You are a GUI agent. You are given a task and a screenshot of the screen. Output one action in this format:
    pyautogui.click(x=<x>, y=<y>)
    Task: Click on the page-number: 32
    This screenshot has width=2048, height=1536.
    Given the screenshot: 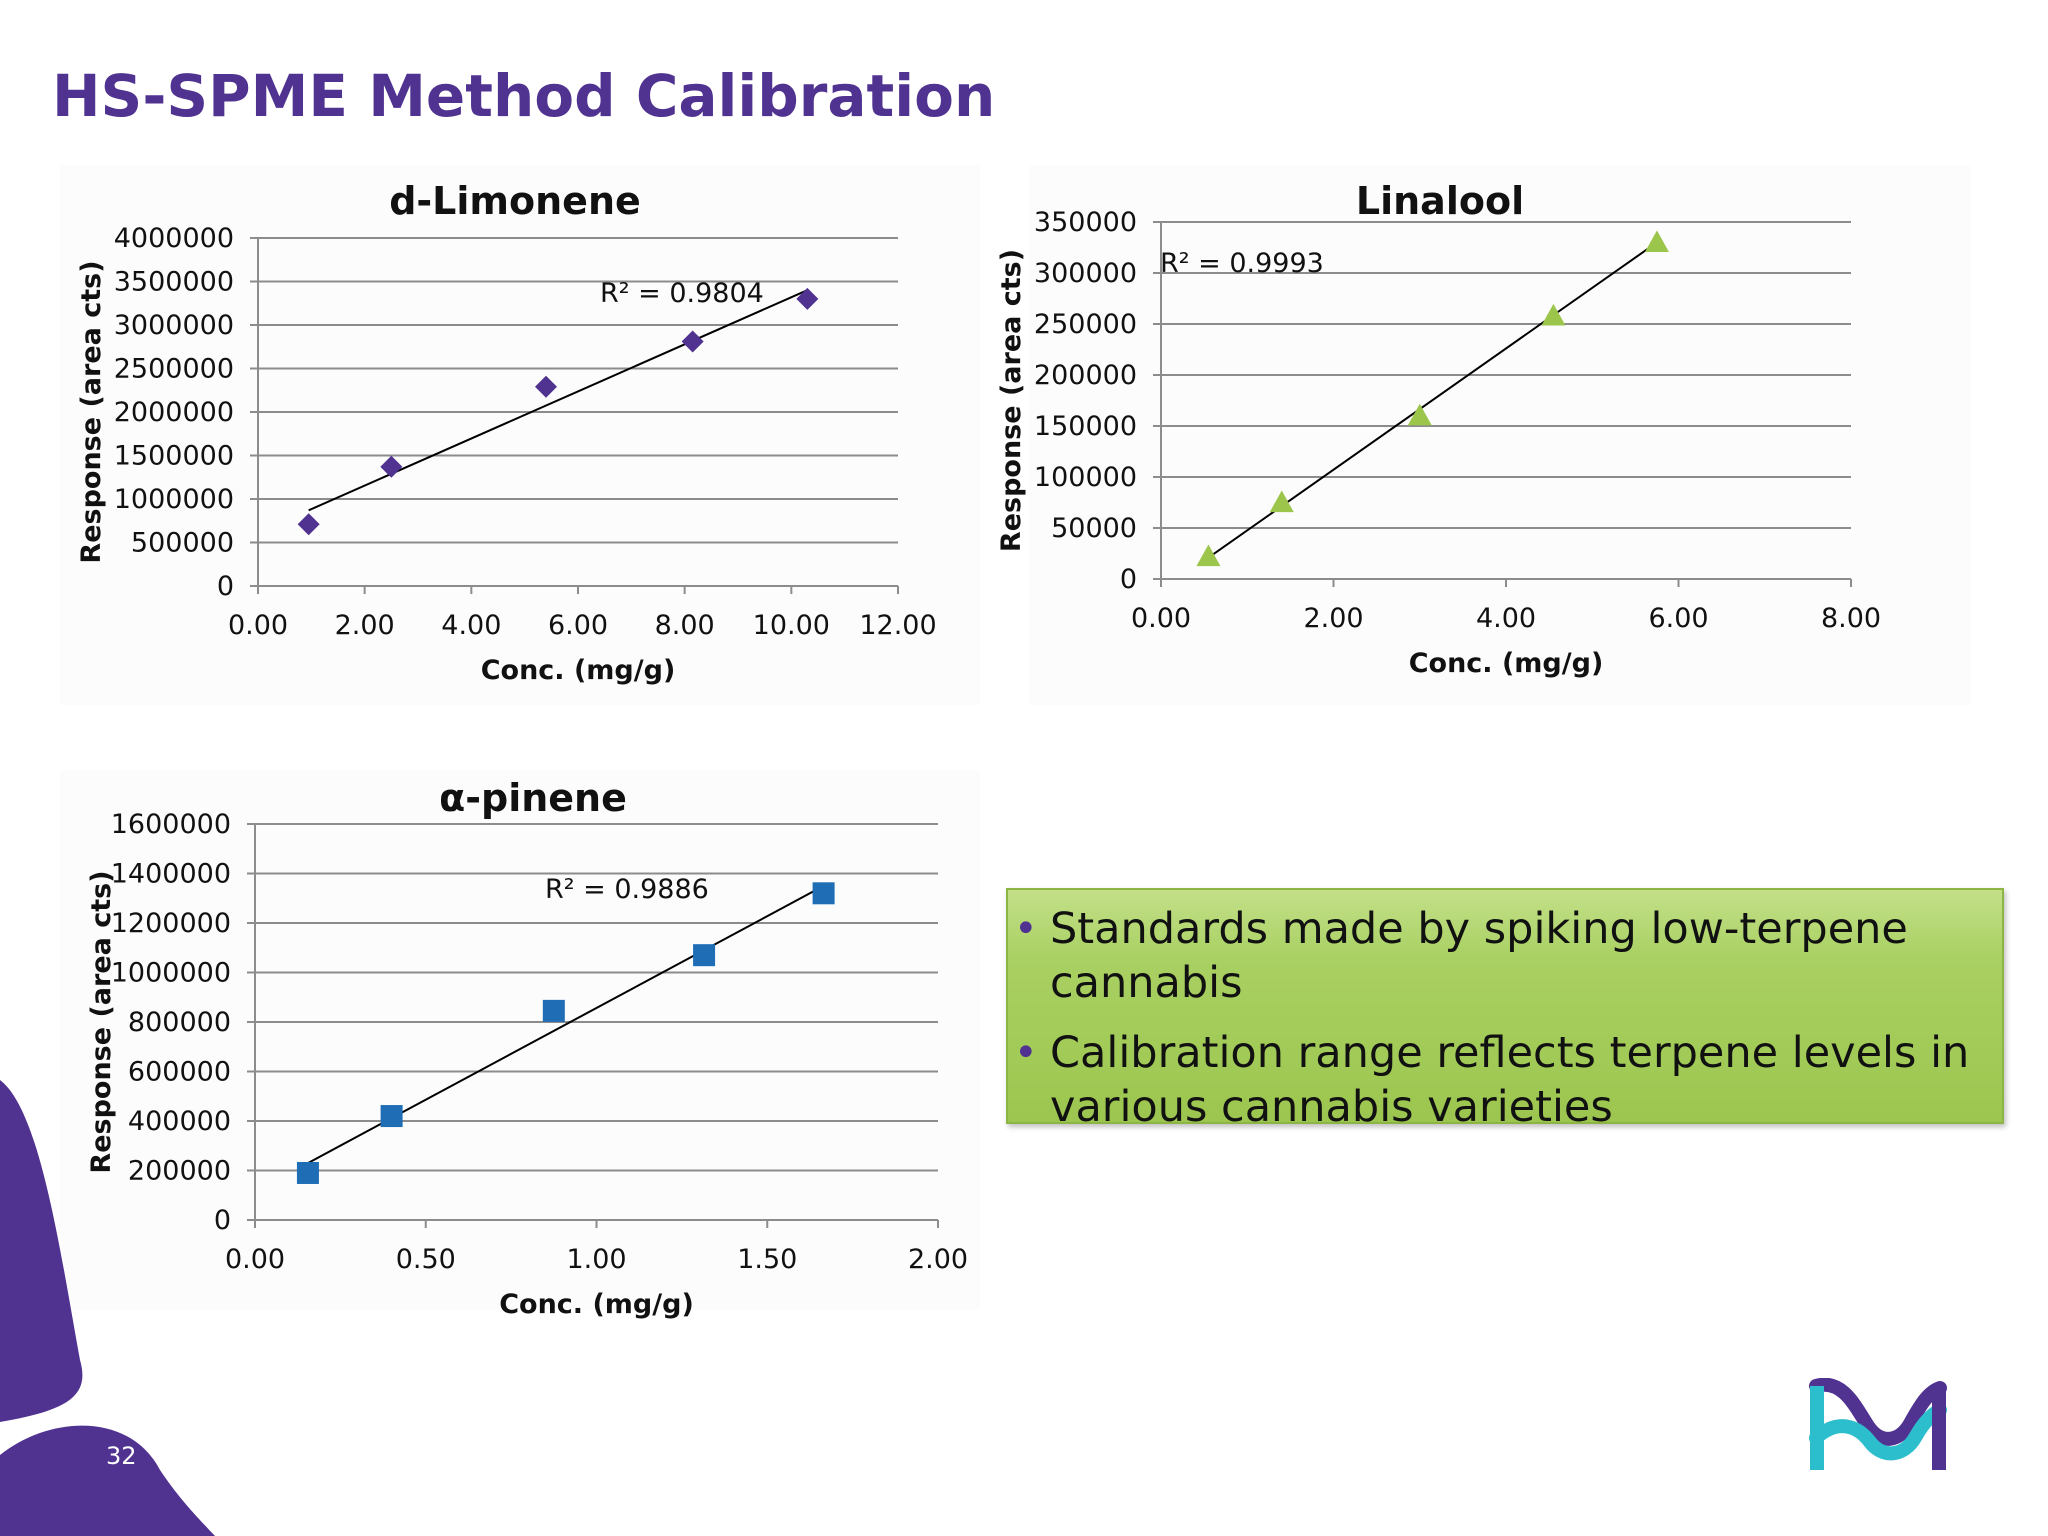 What is the action you would take?
    pyautogui.click(x=121, y=1456)
    